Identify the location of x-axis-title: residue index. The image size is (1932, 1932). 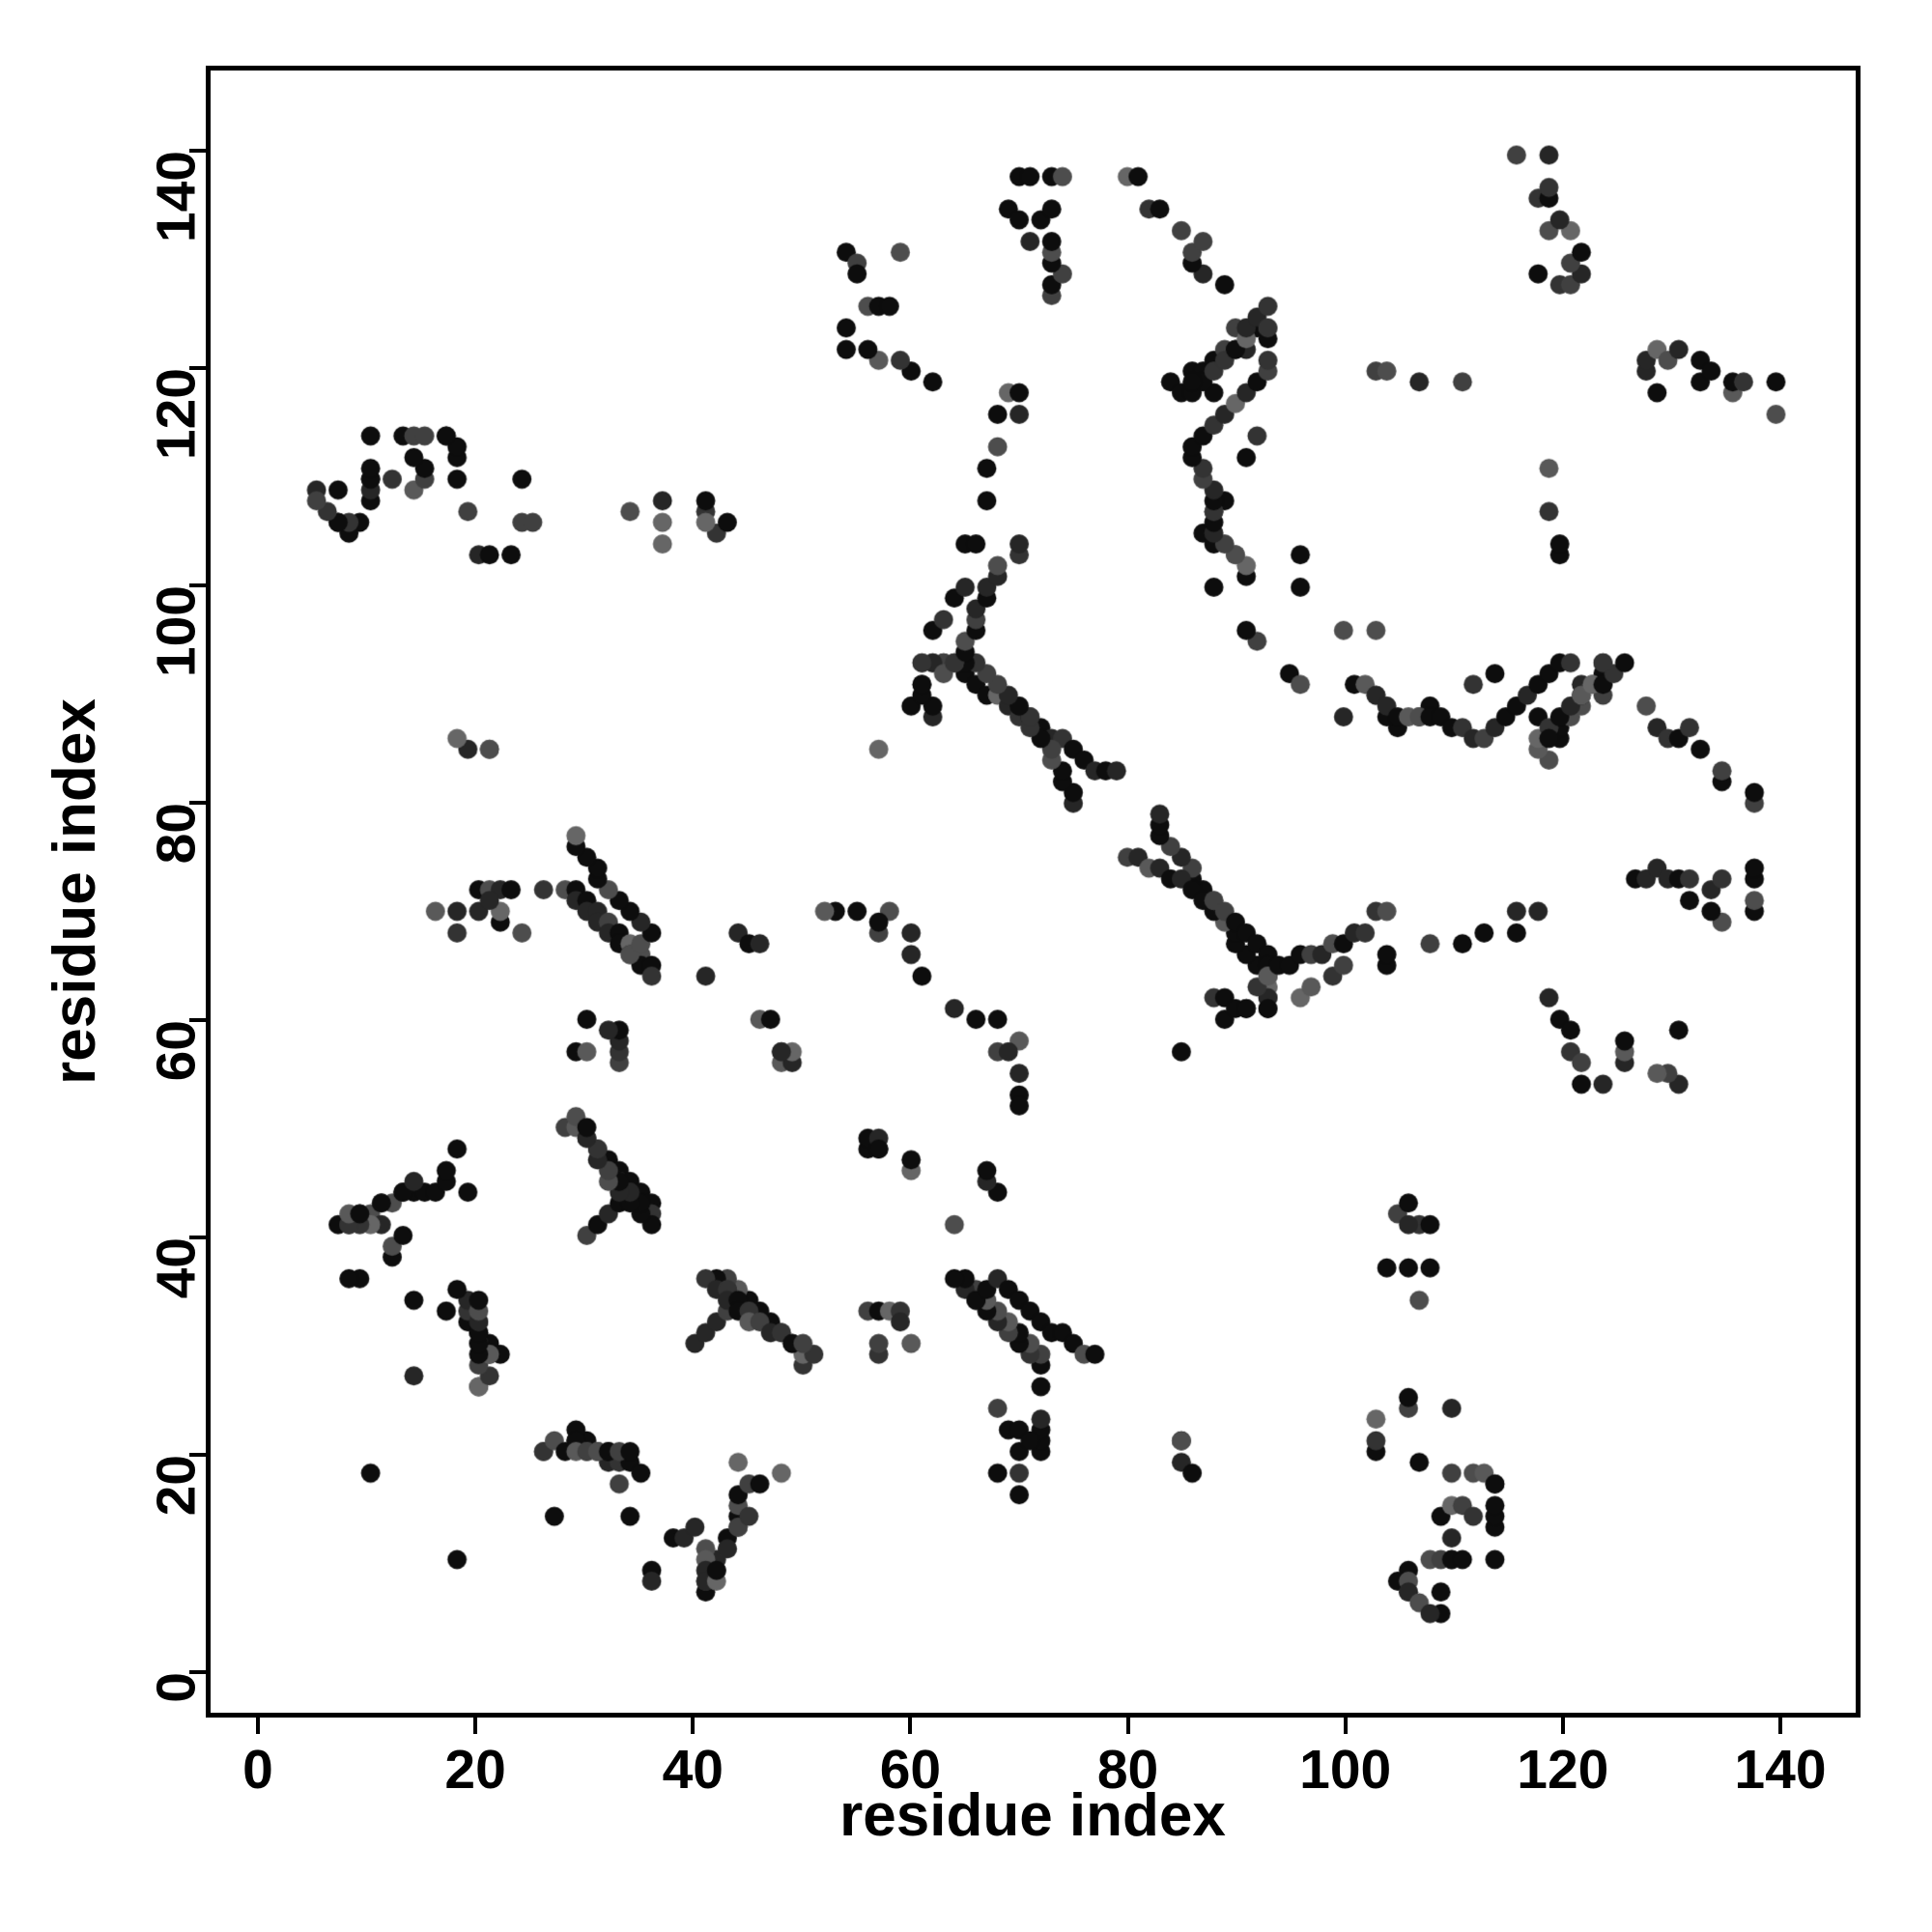
(1032, 1815).